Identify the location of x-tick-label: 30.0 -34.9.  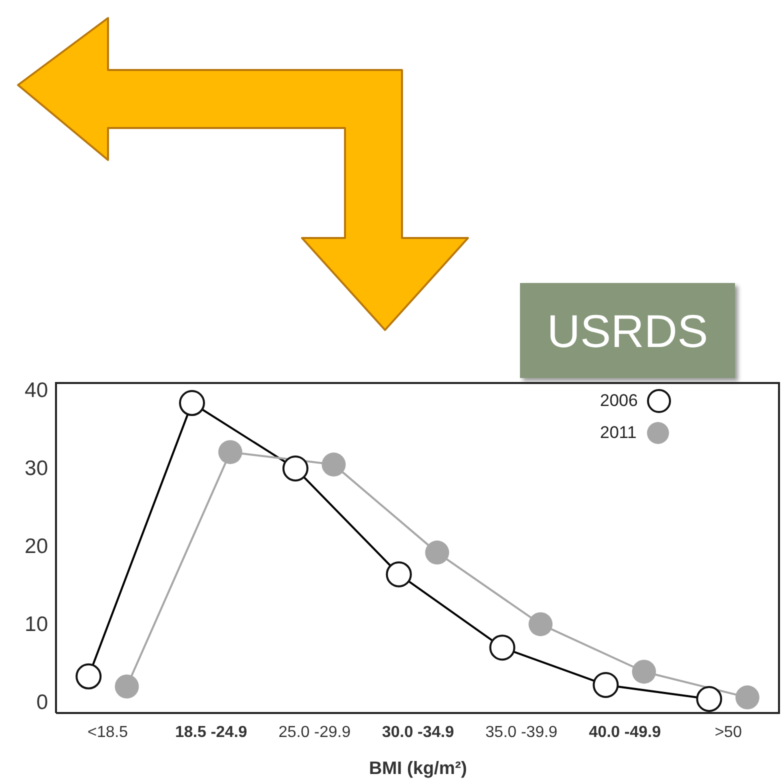
(418, 732).